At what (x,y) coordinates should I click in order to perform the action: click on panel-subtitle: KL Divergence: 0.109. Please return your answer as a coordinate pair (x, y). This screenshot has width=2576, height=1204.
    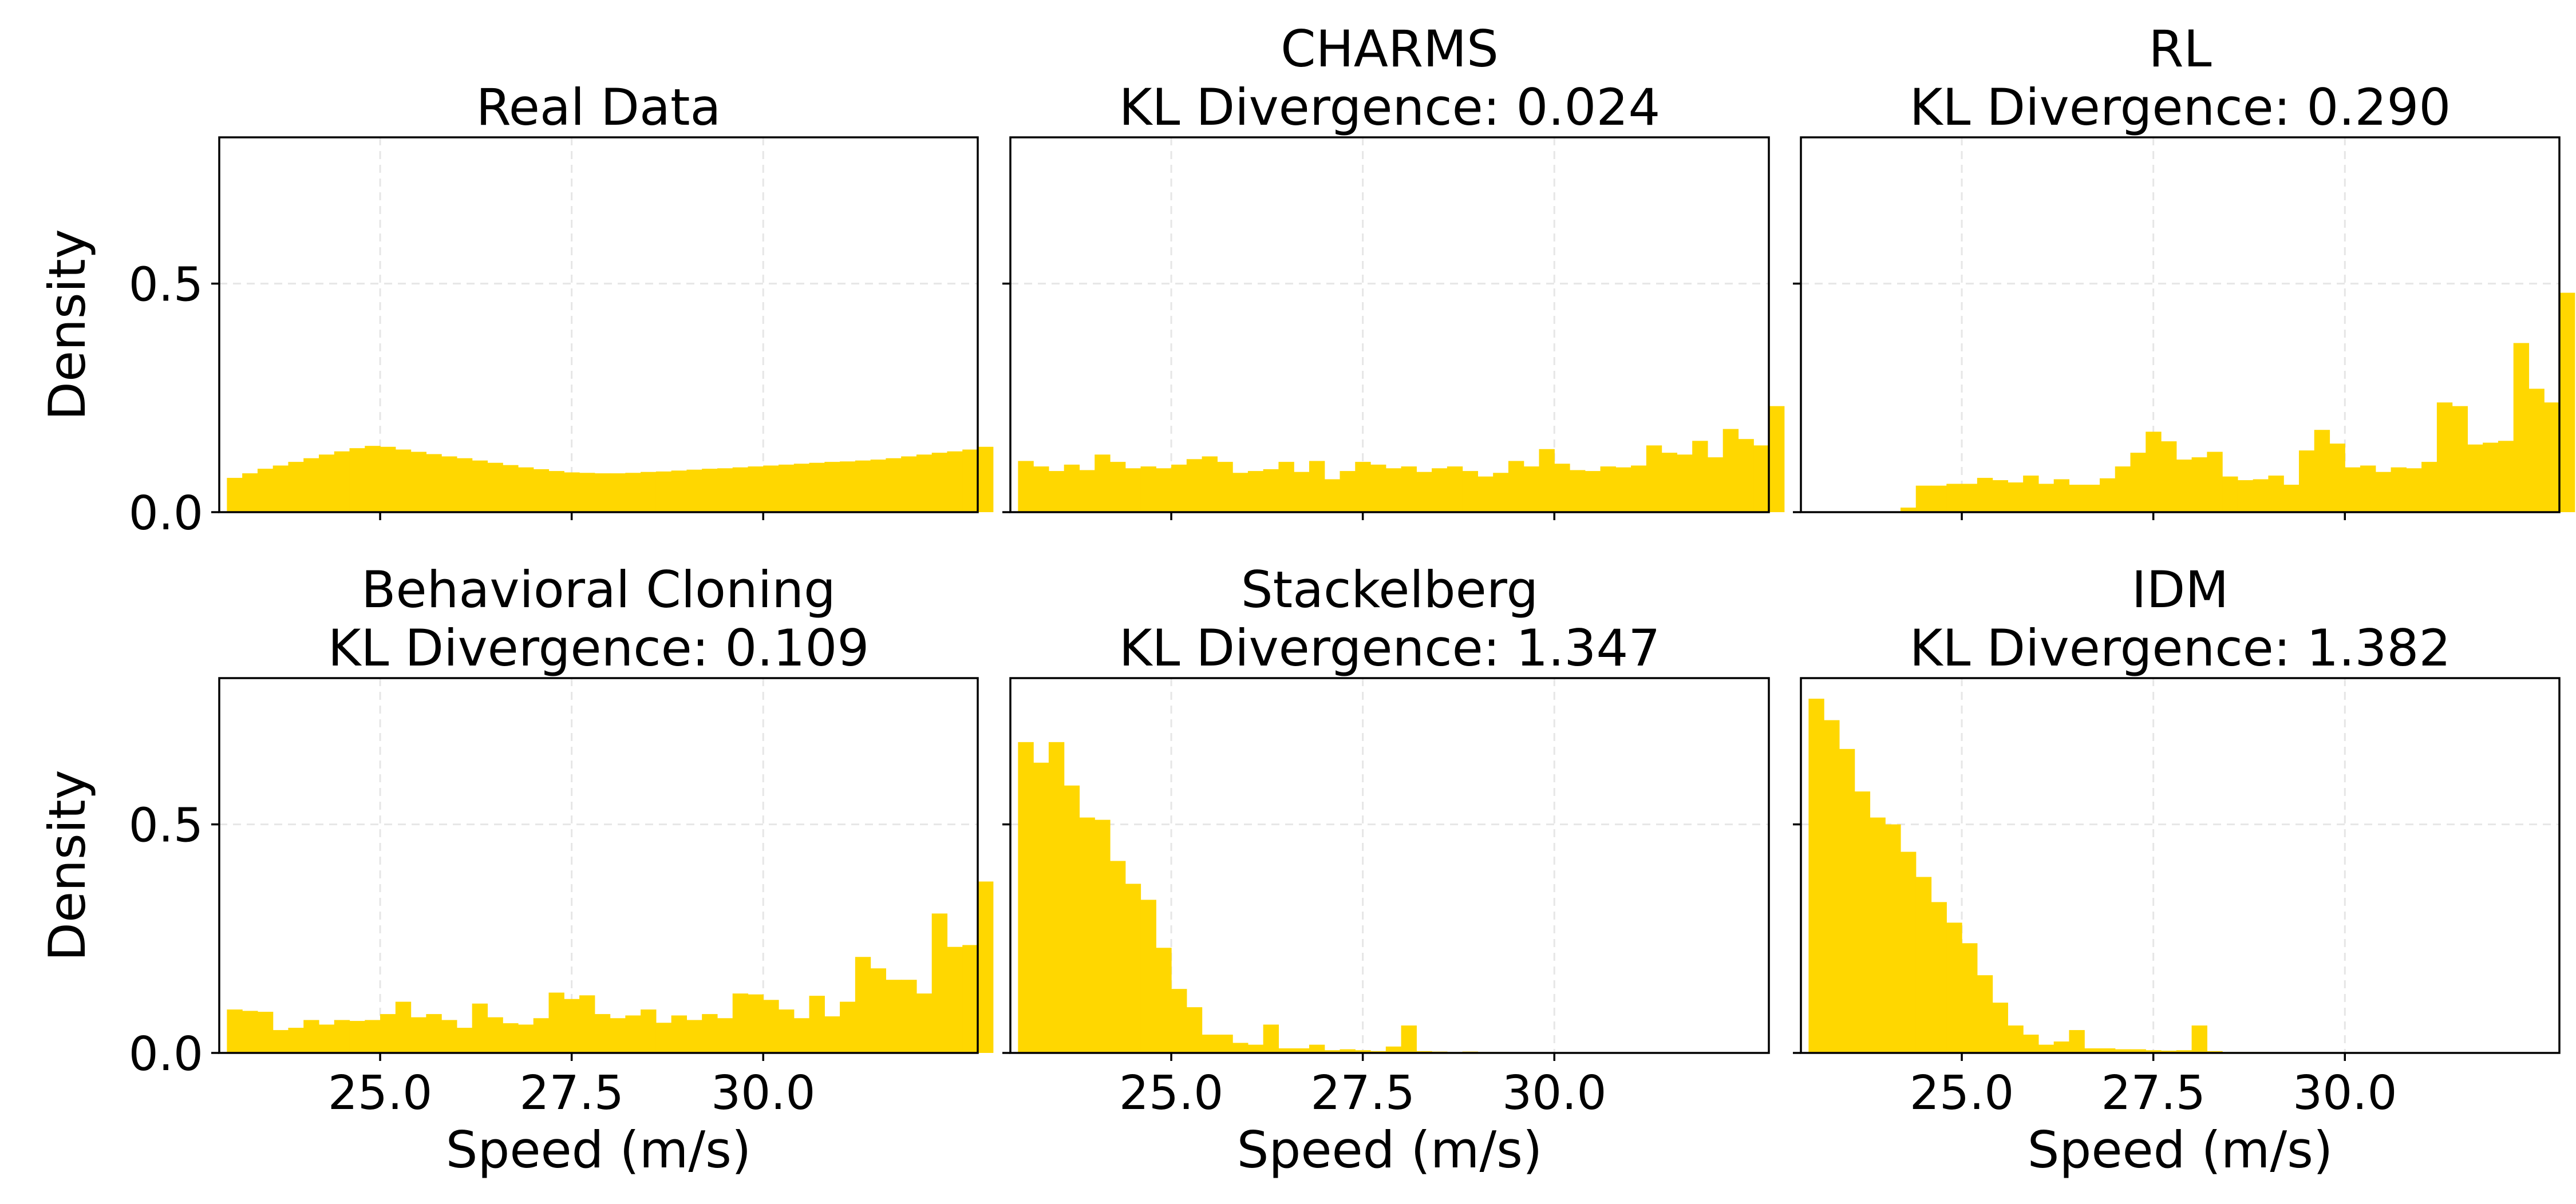
    Looking at the image, I should click on (599, 648).